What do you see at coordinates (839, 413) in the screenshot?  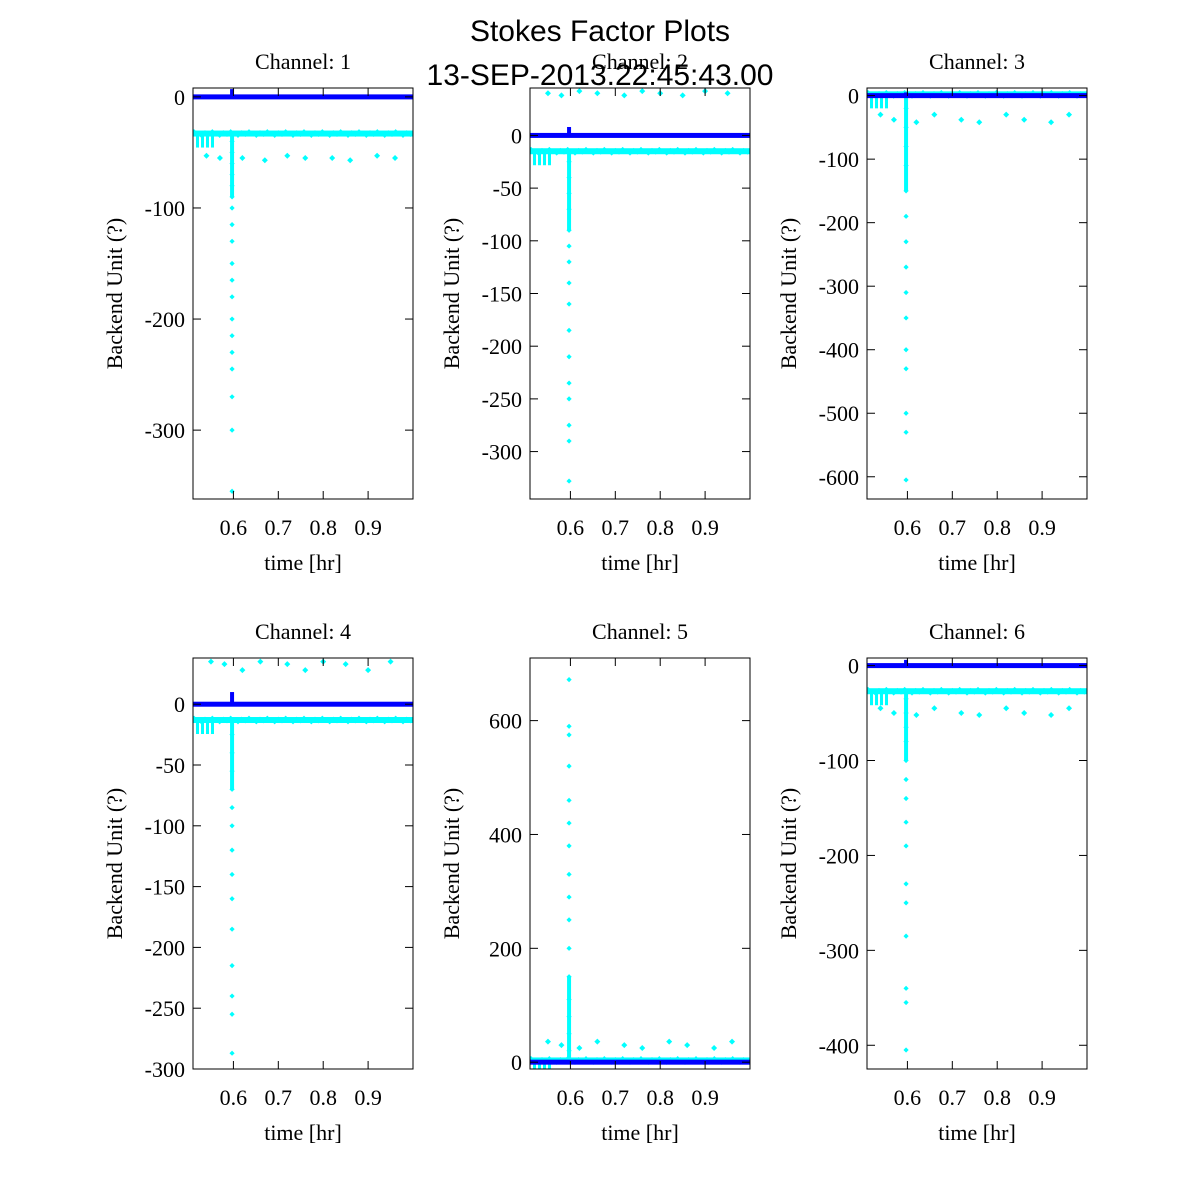 I see `y-tick-label: -500` at bounding box center [839, 413].